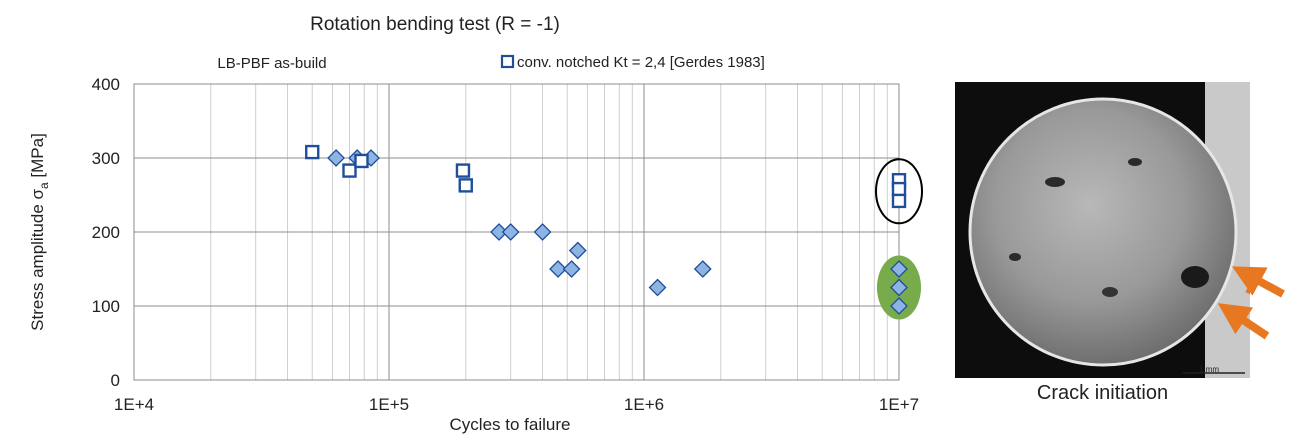  I want to click on legend: conv. notched Kt = 2,4 [Gerdes 1983], so click(632, 62).